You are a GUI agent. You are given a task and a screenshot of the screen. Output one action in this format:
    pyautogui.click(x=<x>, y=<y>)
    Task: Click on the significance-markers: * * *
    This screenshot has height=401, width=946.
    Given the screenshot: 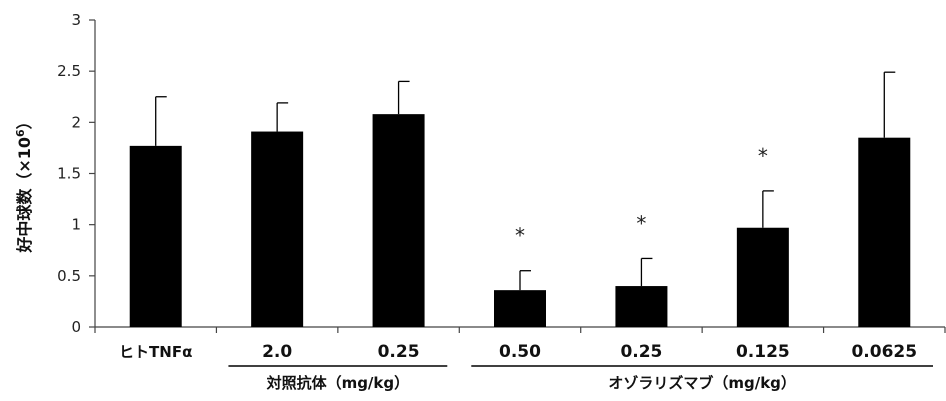 What is the action you would take?
    pyautogui.click(x=641, y=196)
    